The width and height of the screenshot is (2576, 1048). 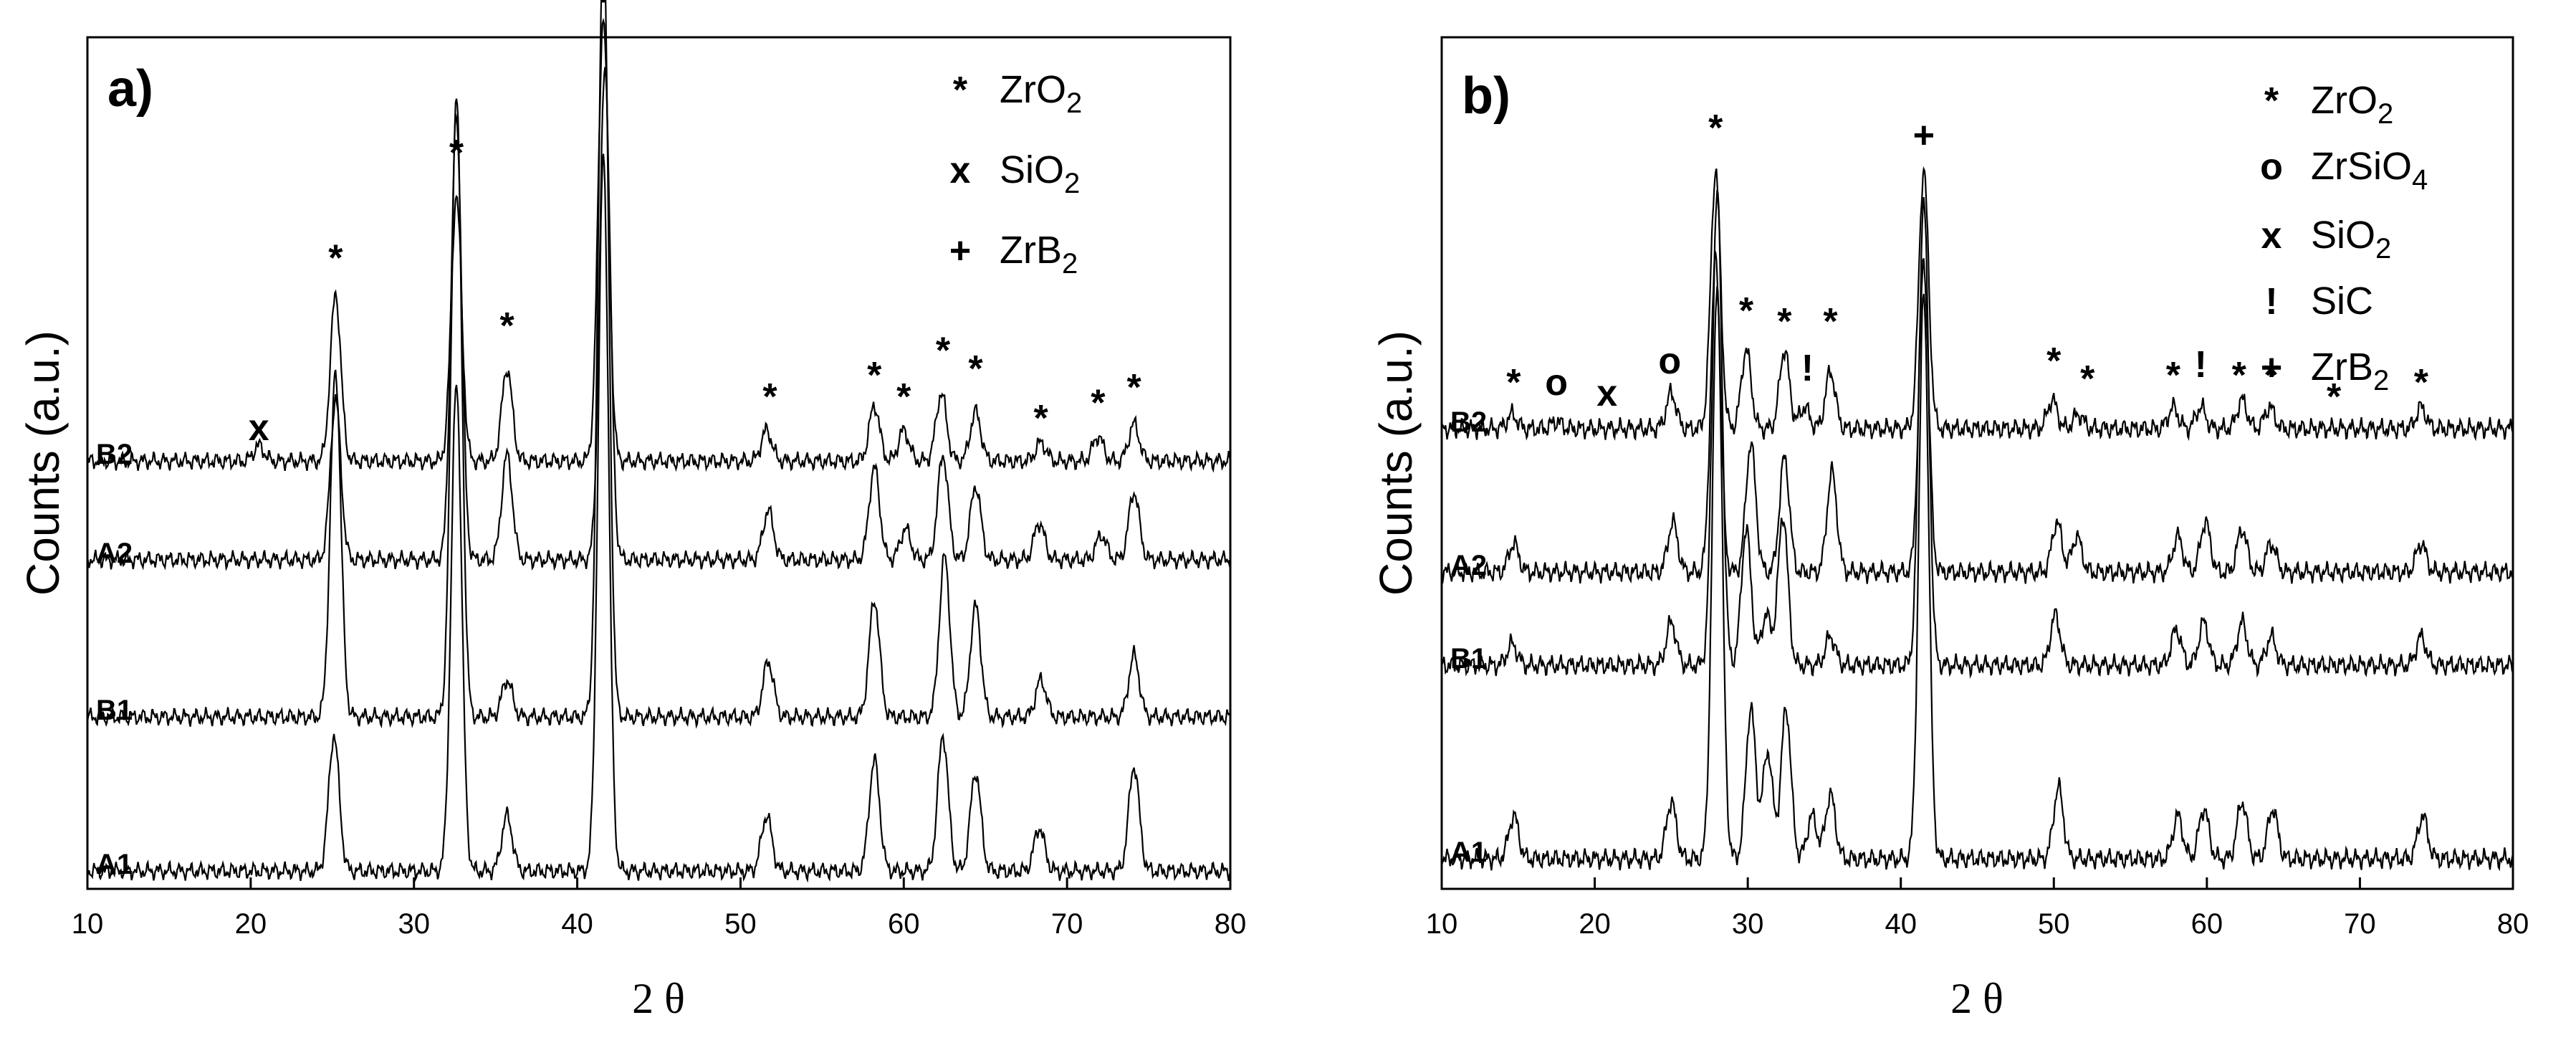 I want to click on series-labels-b: A1 B1 A2 B2, so click(x=1469, y=637).